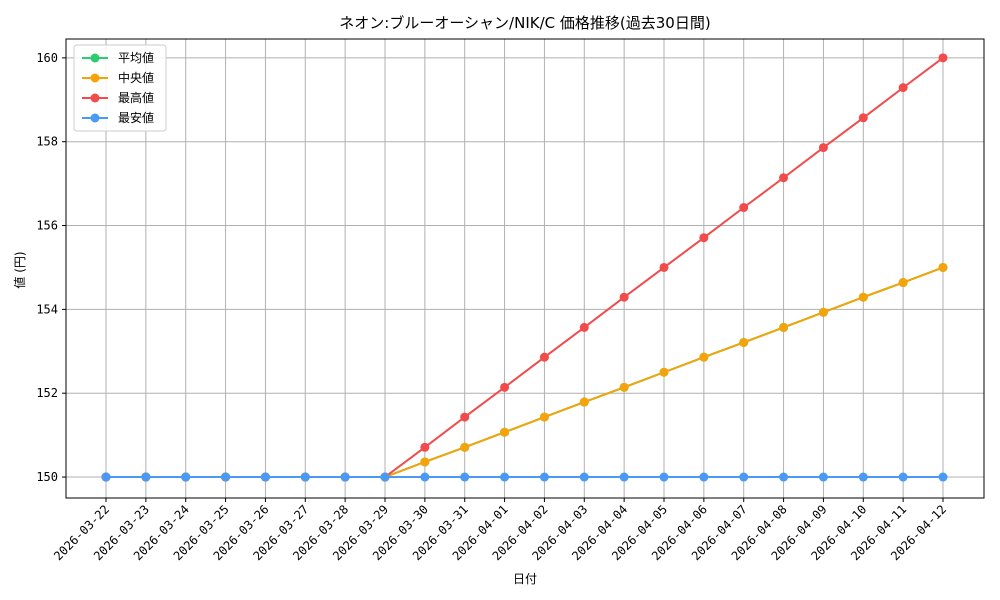 The width and height of the screenshot is (1000, 600). Describe the element at coordinates (136, 77) in the screenshot. I see `legend-label: 中央値` at that location.